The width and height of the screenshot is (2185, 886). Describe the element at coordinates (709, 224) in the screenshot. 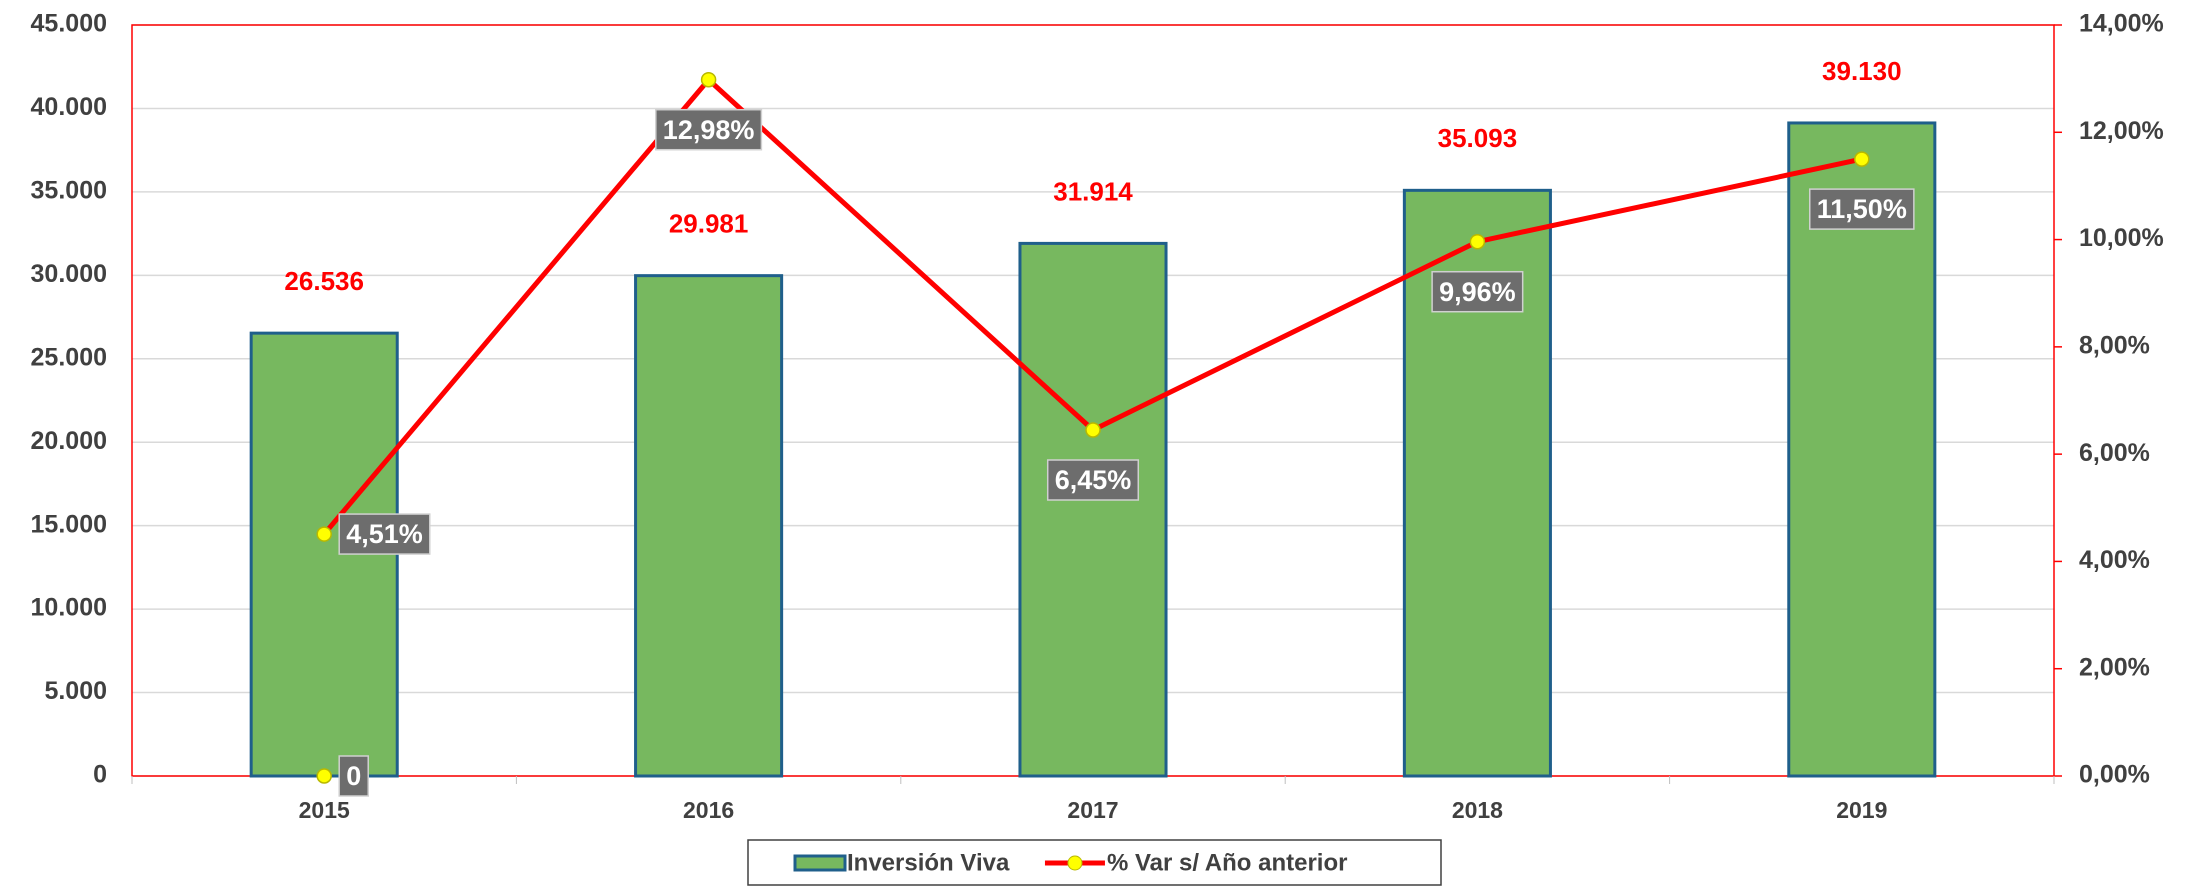

I see `bar-value-label: 29.981` at that location.